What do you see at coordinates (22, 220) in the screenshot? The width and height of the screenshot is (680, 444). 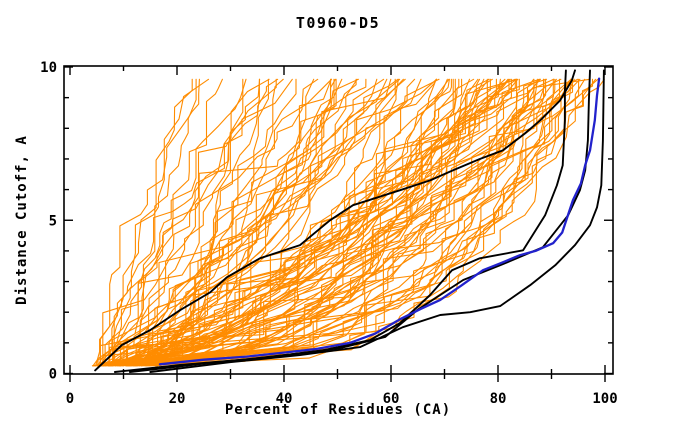 I see `y-axis-title: Distance Cutoff, A` at bounding box center [22, 220].